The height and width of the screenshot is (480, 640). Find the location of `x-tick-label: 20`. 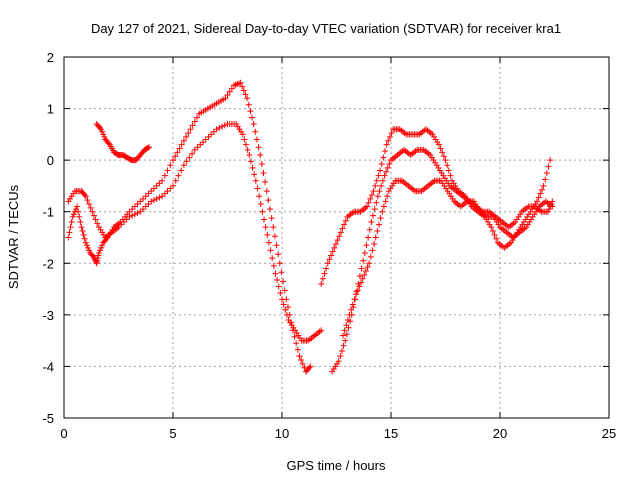

x-tick-label: 20 is located at coordinates (500, 433).